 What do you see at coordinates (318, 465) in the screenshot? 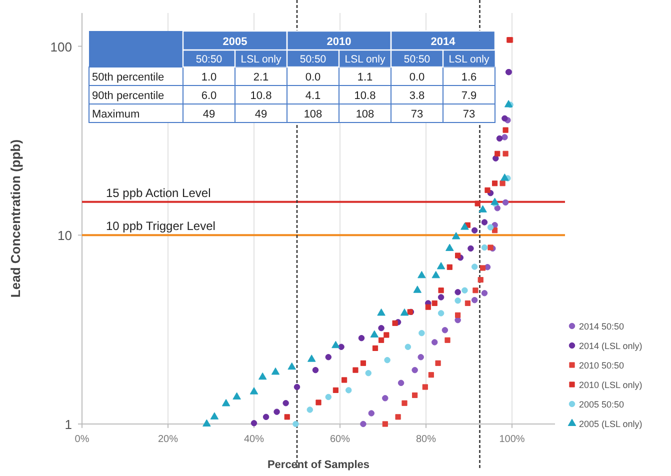
I see `x-axis-title: Percent of Samples` at bounding box center [318, 465].